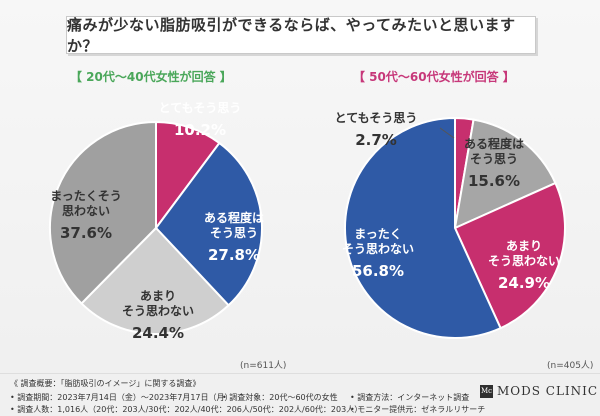  What do you see at coordinates (486, 391) in the screenshot?
I see `logo-mark: Mc` at bounding box center [486, 391].